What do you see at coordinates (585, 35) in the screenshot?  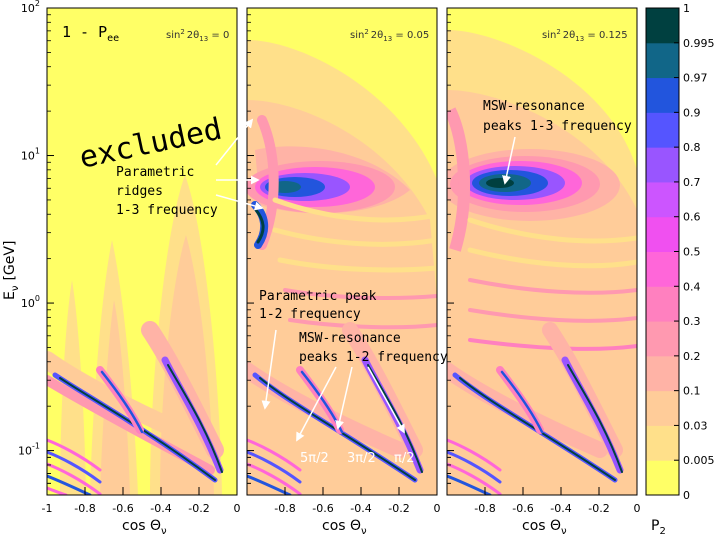 I see `panel-3-header: sin2 2θ13 = 0.125` at bounding box center [585, 35].